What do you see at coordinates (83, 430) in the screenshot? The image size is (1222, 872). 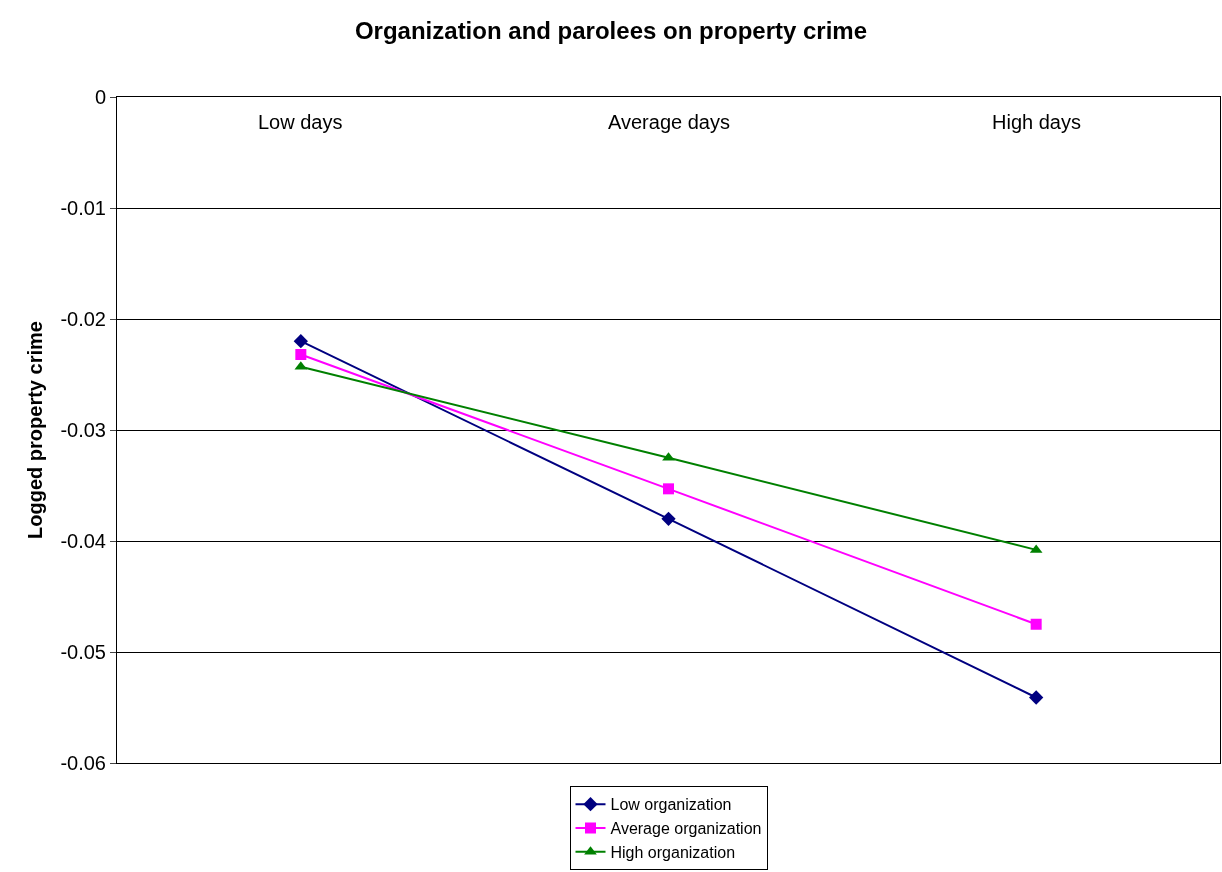 I see `y-tick-label: -0.03` at bounding box center [83, 430].